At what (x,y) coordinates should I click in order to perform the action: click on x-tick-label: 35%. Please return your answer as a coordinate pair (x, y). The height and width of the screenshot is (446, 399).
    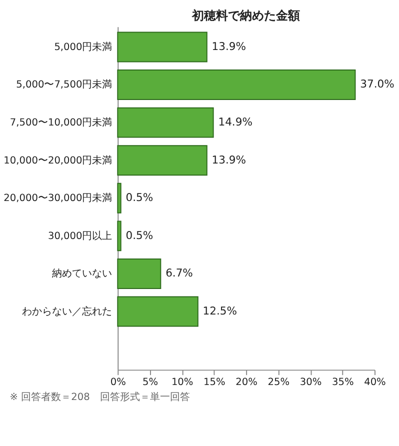
    Looking at the image, I should click on (343, 382).